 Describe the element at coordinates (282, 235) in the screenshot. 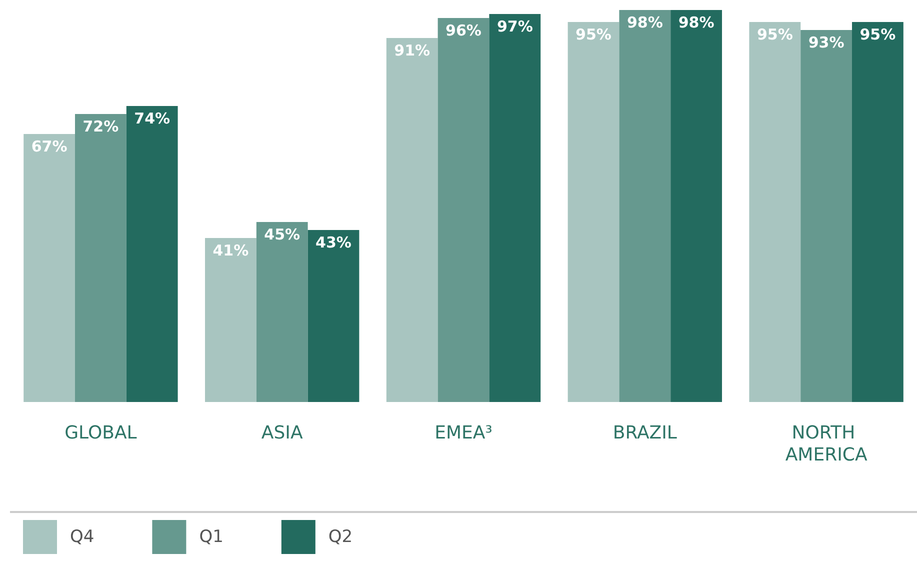

I see `data-label: 45%` at that location.